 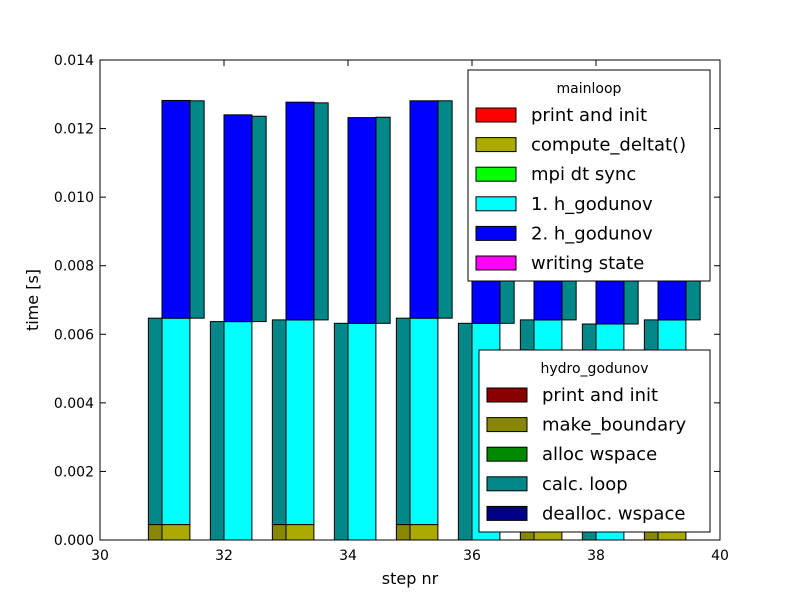 I want to click on x-tick-label: 32, so click(x=224, y=556).